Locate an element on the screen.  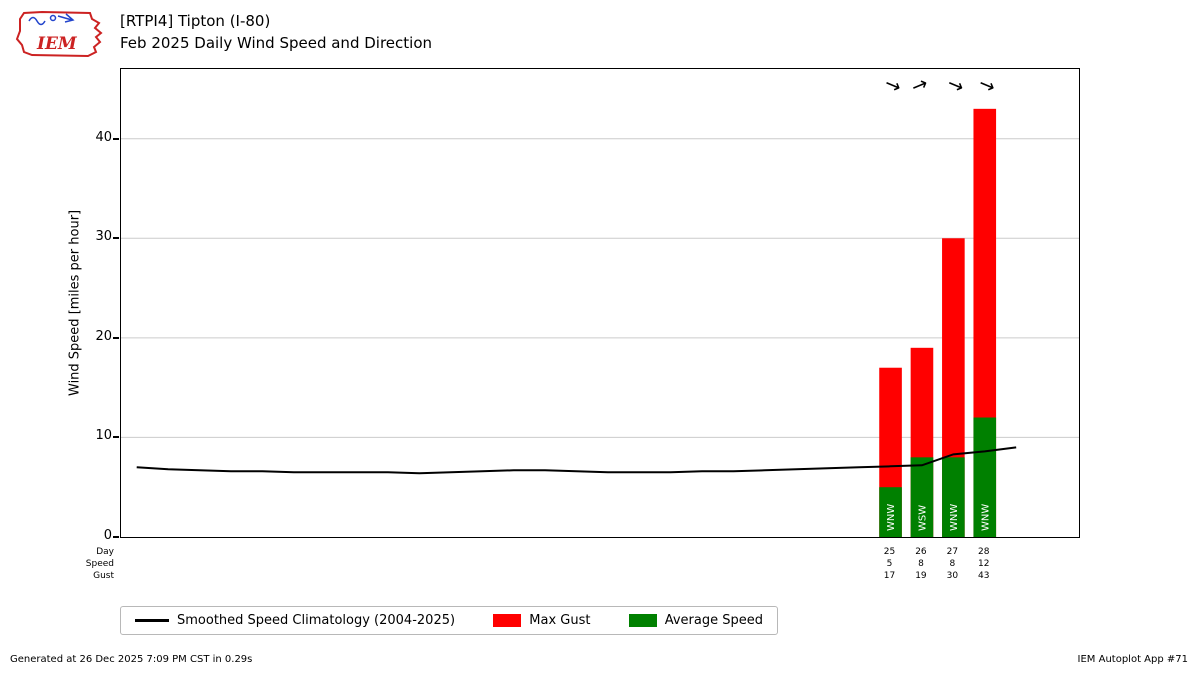
legend-label-max-gust: Max Gust is located at coordinates (560, 620).